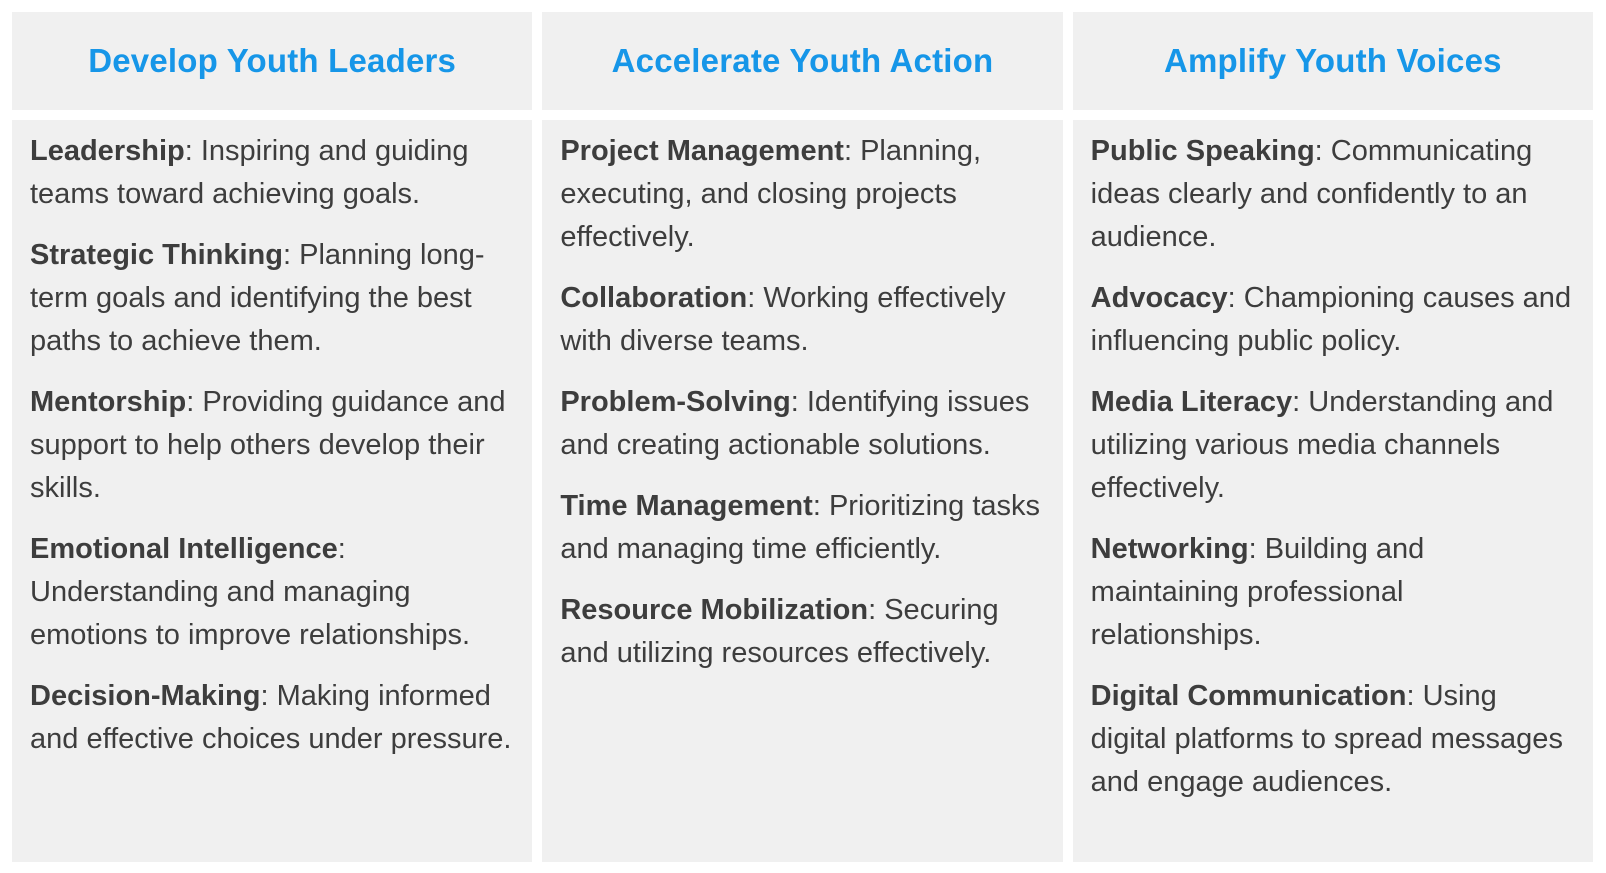  I want to click on column-header-title: Develop Youth Leaders, so click(272, 60).